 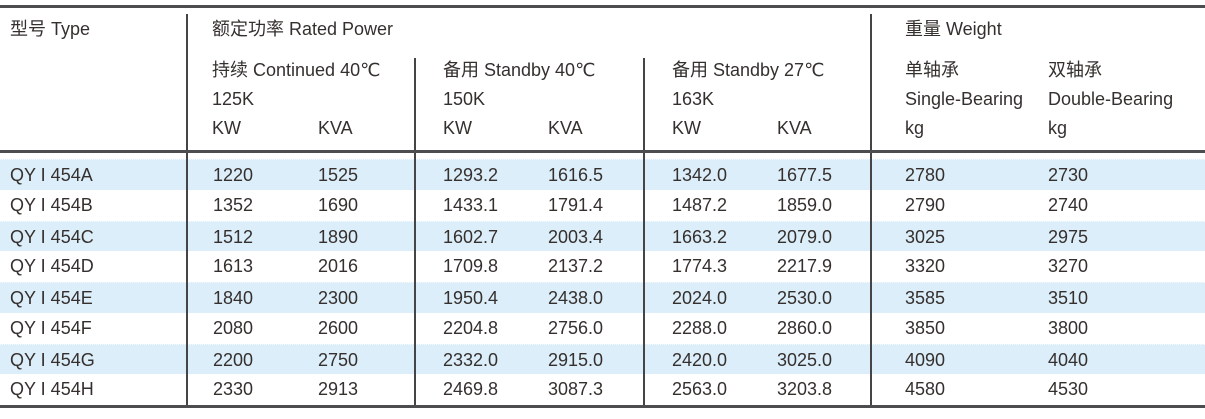 I want to click on value-cell: 2003.4, so click(x=576, y=236).